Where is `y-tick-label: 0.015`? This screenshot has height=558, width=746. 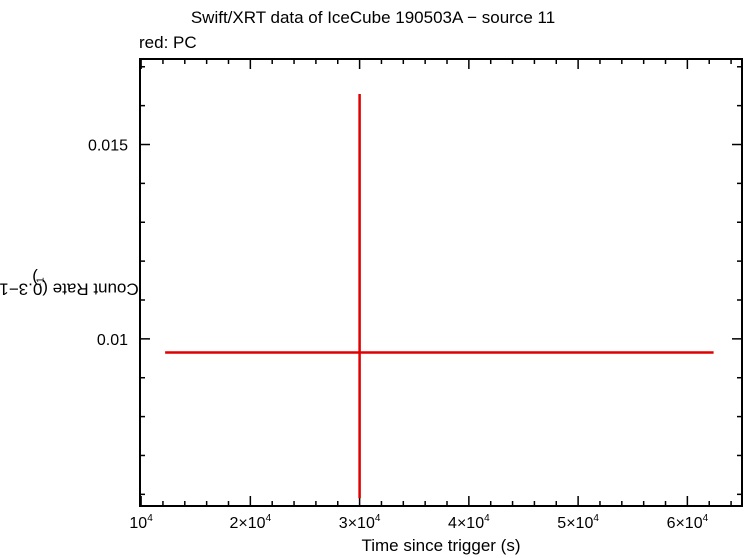 y-tick-label: 0.015 is located at coordinates (108, 146).